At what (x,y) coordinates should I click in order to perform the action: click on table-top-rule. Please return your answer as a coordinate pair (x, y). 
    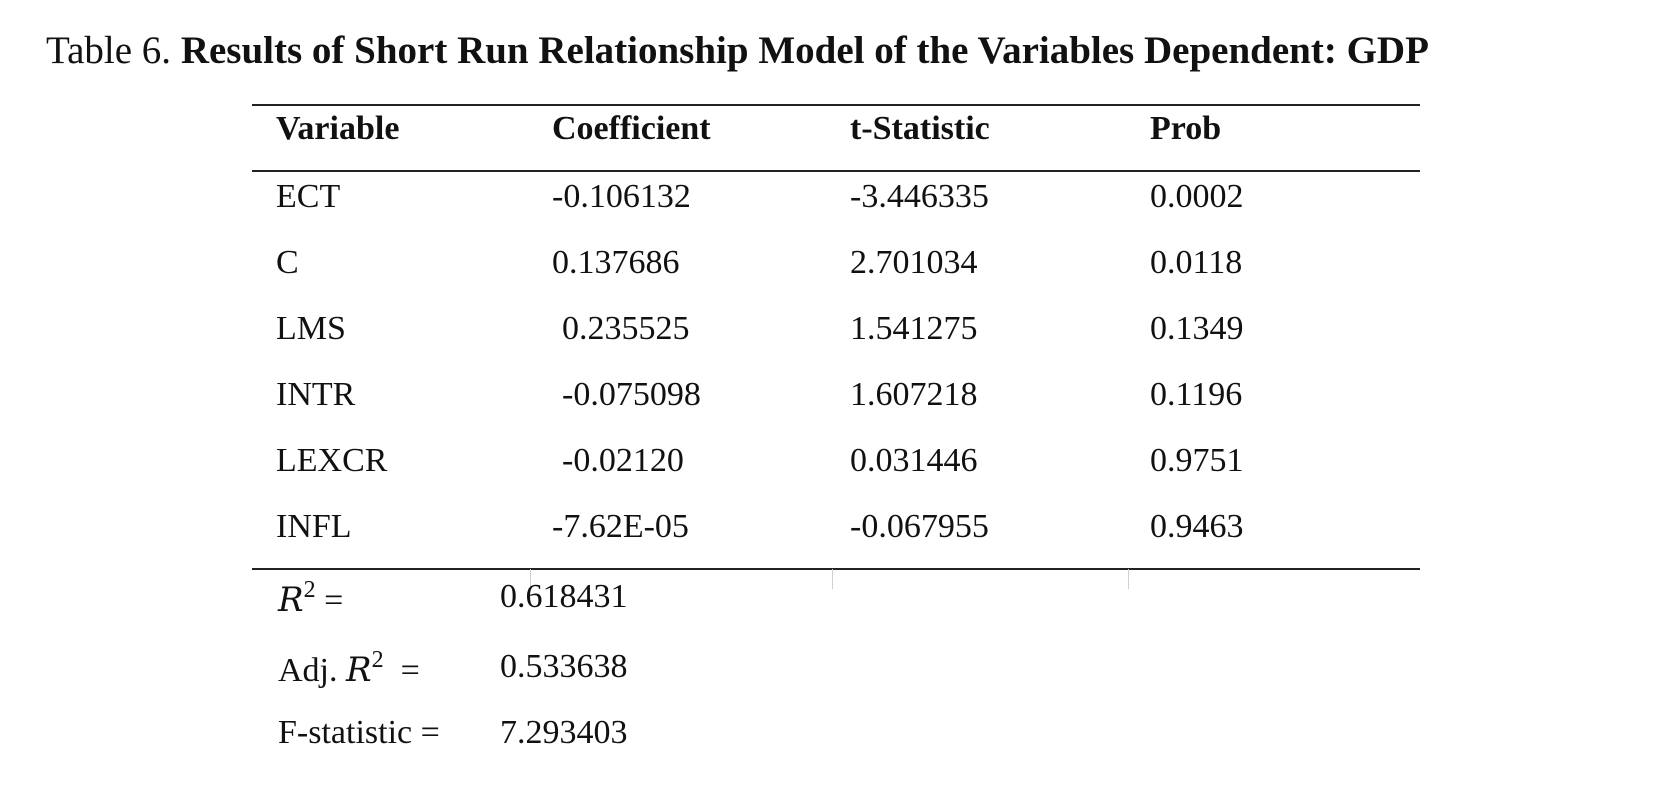
    Looking at the image, I should click on (836, 105).